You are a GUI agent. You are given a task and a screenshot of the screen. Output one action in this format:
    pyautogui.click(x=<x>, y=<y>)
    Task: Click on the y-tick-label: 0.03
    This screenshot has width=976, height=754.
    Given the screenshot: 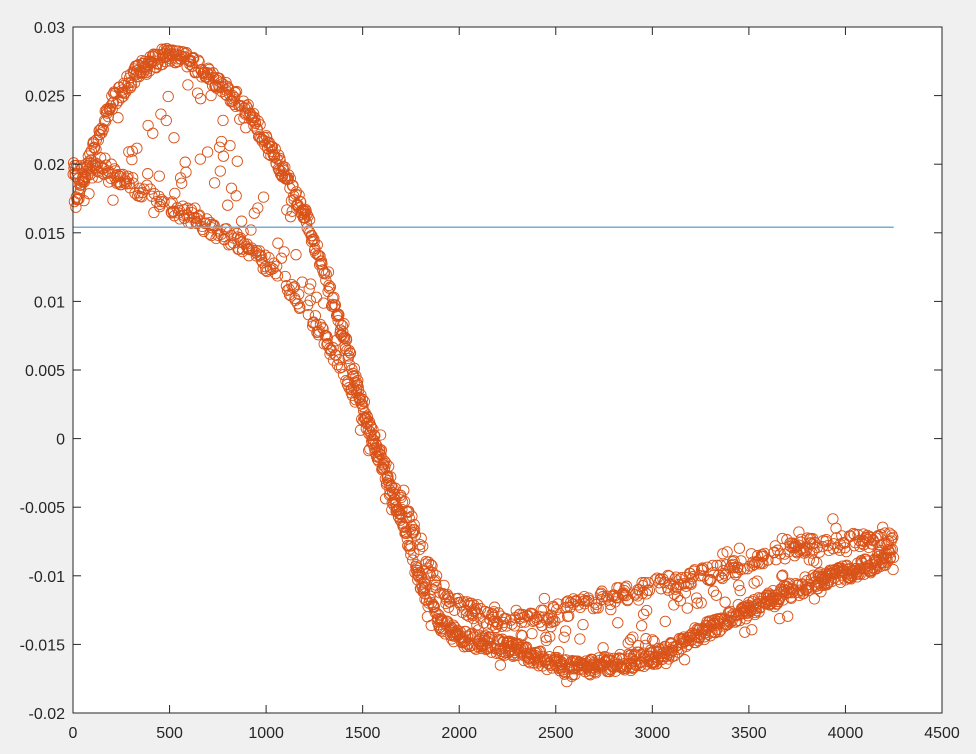 What is the action you would take?
    pyautogui.click(x=49, y=28)
    